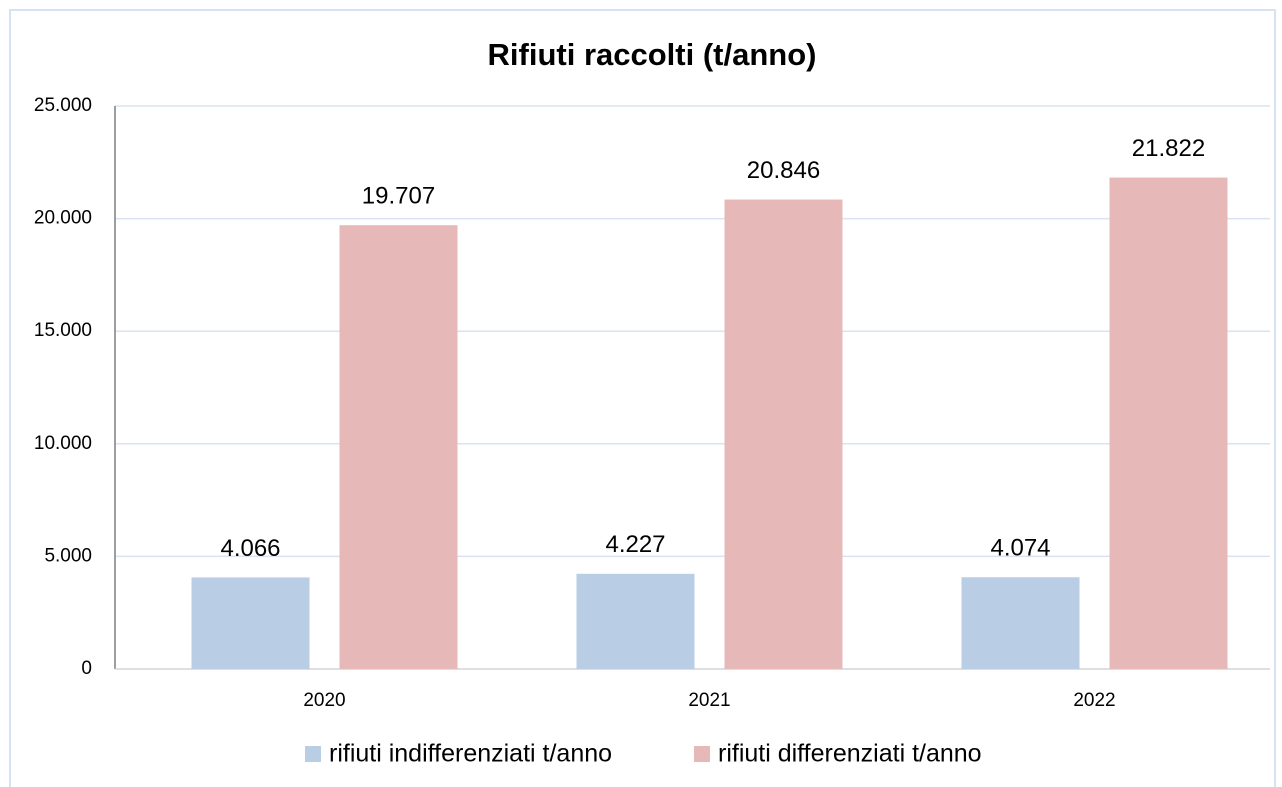 The image size is (1282, 787). What do you see at coordinates (68, 555) in the screenshot?
I see `y-tick-label: 5.000` at bounding box center [68, 555].